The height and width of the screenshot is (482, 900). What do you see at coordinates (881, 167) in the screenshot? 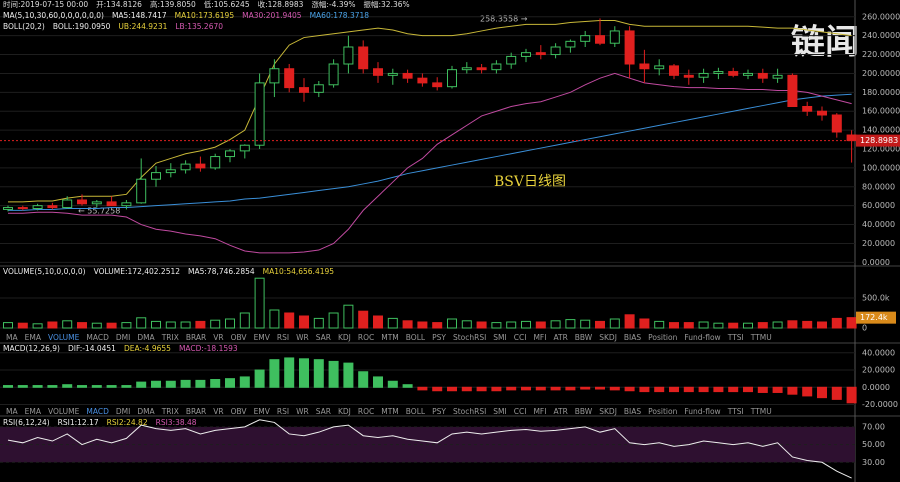
I see `y-tick-label: 100.0000` at bounding box center [881, 167].